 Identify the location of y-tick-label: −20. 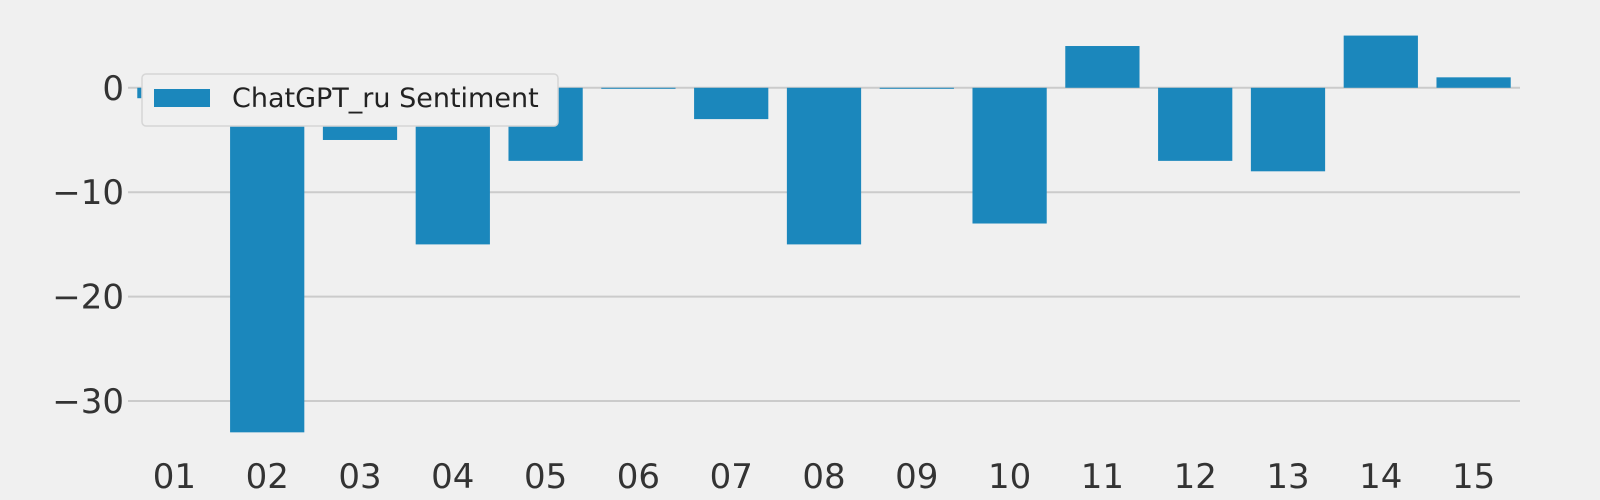
(88, 298).